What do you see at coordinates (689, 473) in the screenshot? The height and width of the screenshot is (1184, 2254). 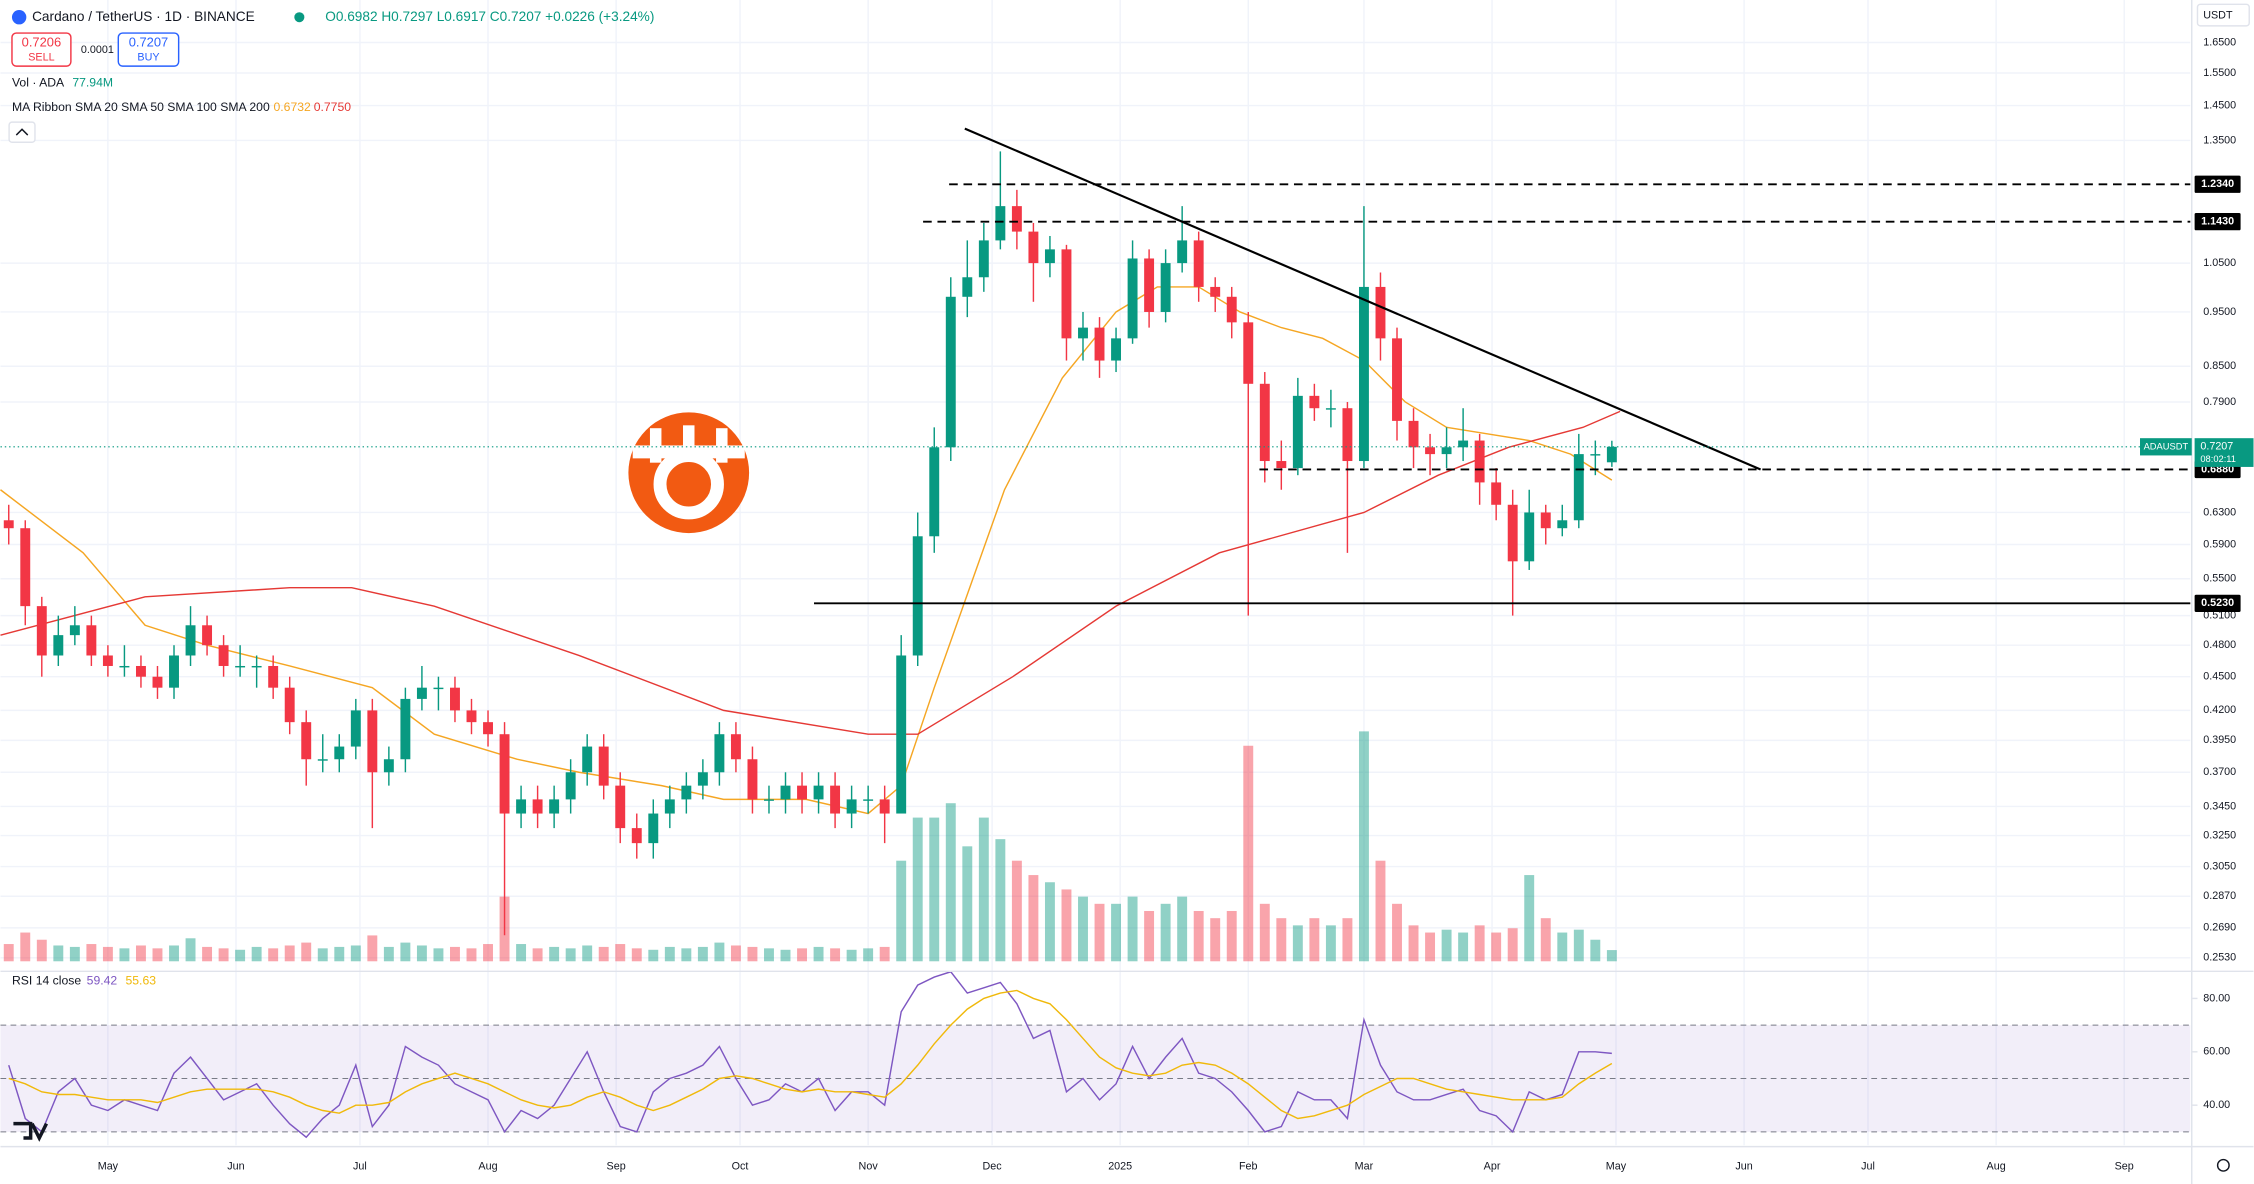 I see `watermark-logo` at bounding box center [689, 473].